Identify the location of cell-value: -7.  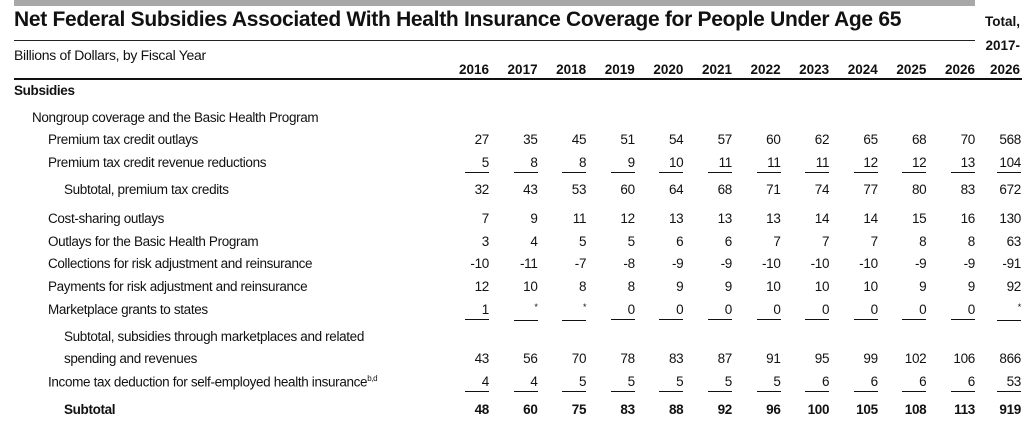
(580, 263).